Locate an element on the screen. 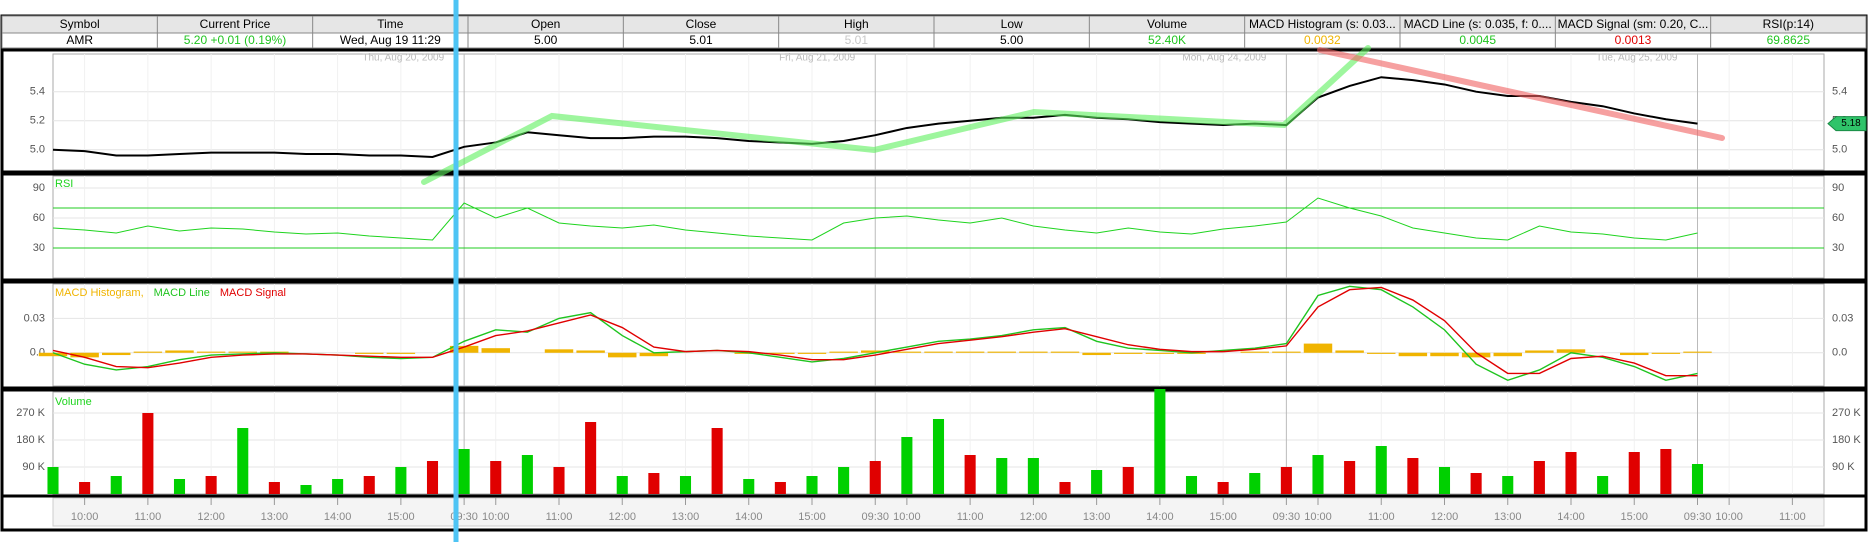 The width and height of the screenshot is (1871, 542). rsi-line is located at coordinates (875, 219).